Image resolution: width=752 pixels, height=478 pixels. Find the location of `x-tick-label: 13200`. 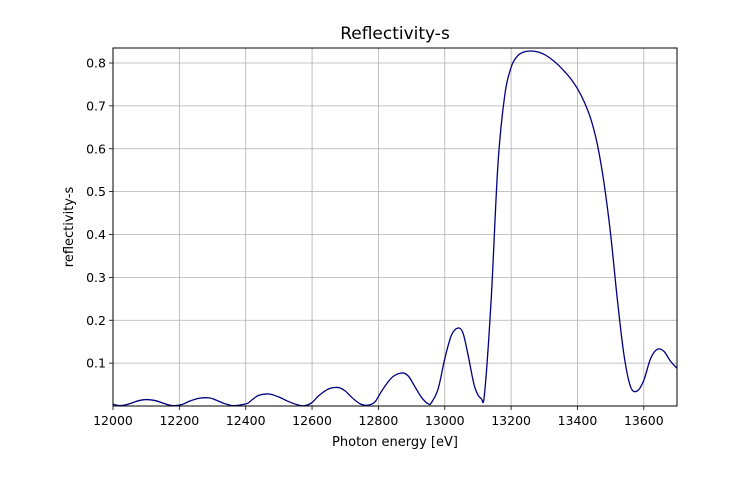

x-tick-label: 13200 is located at coordinates (511, 420).